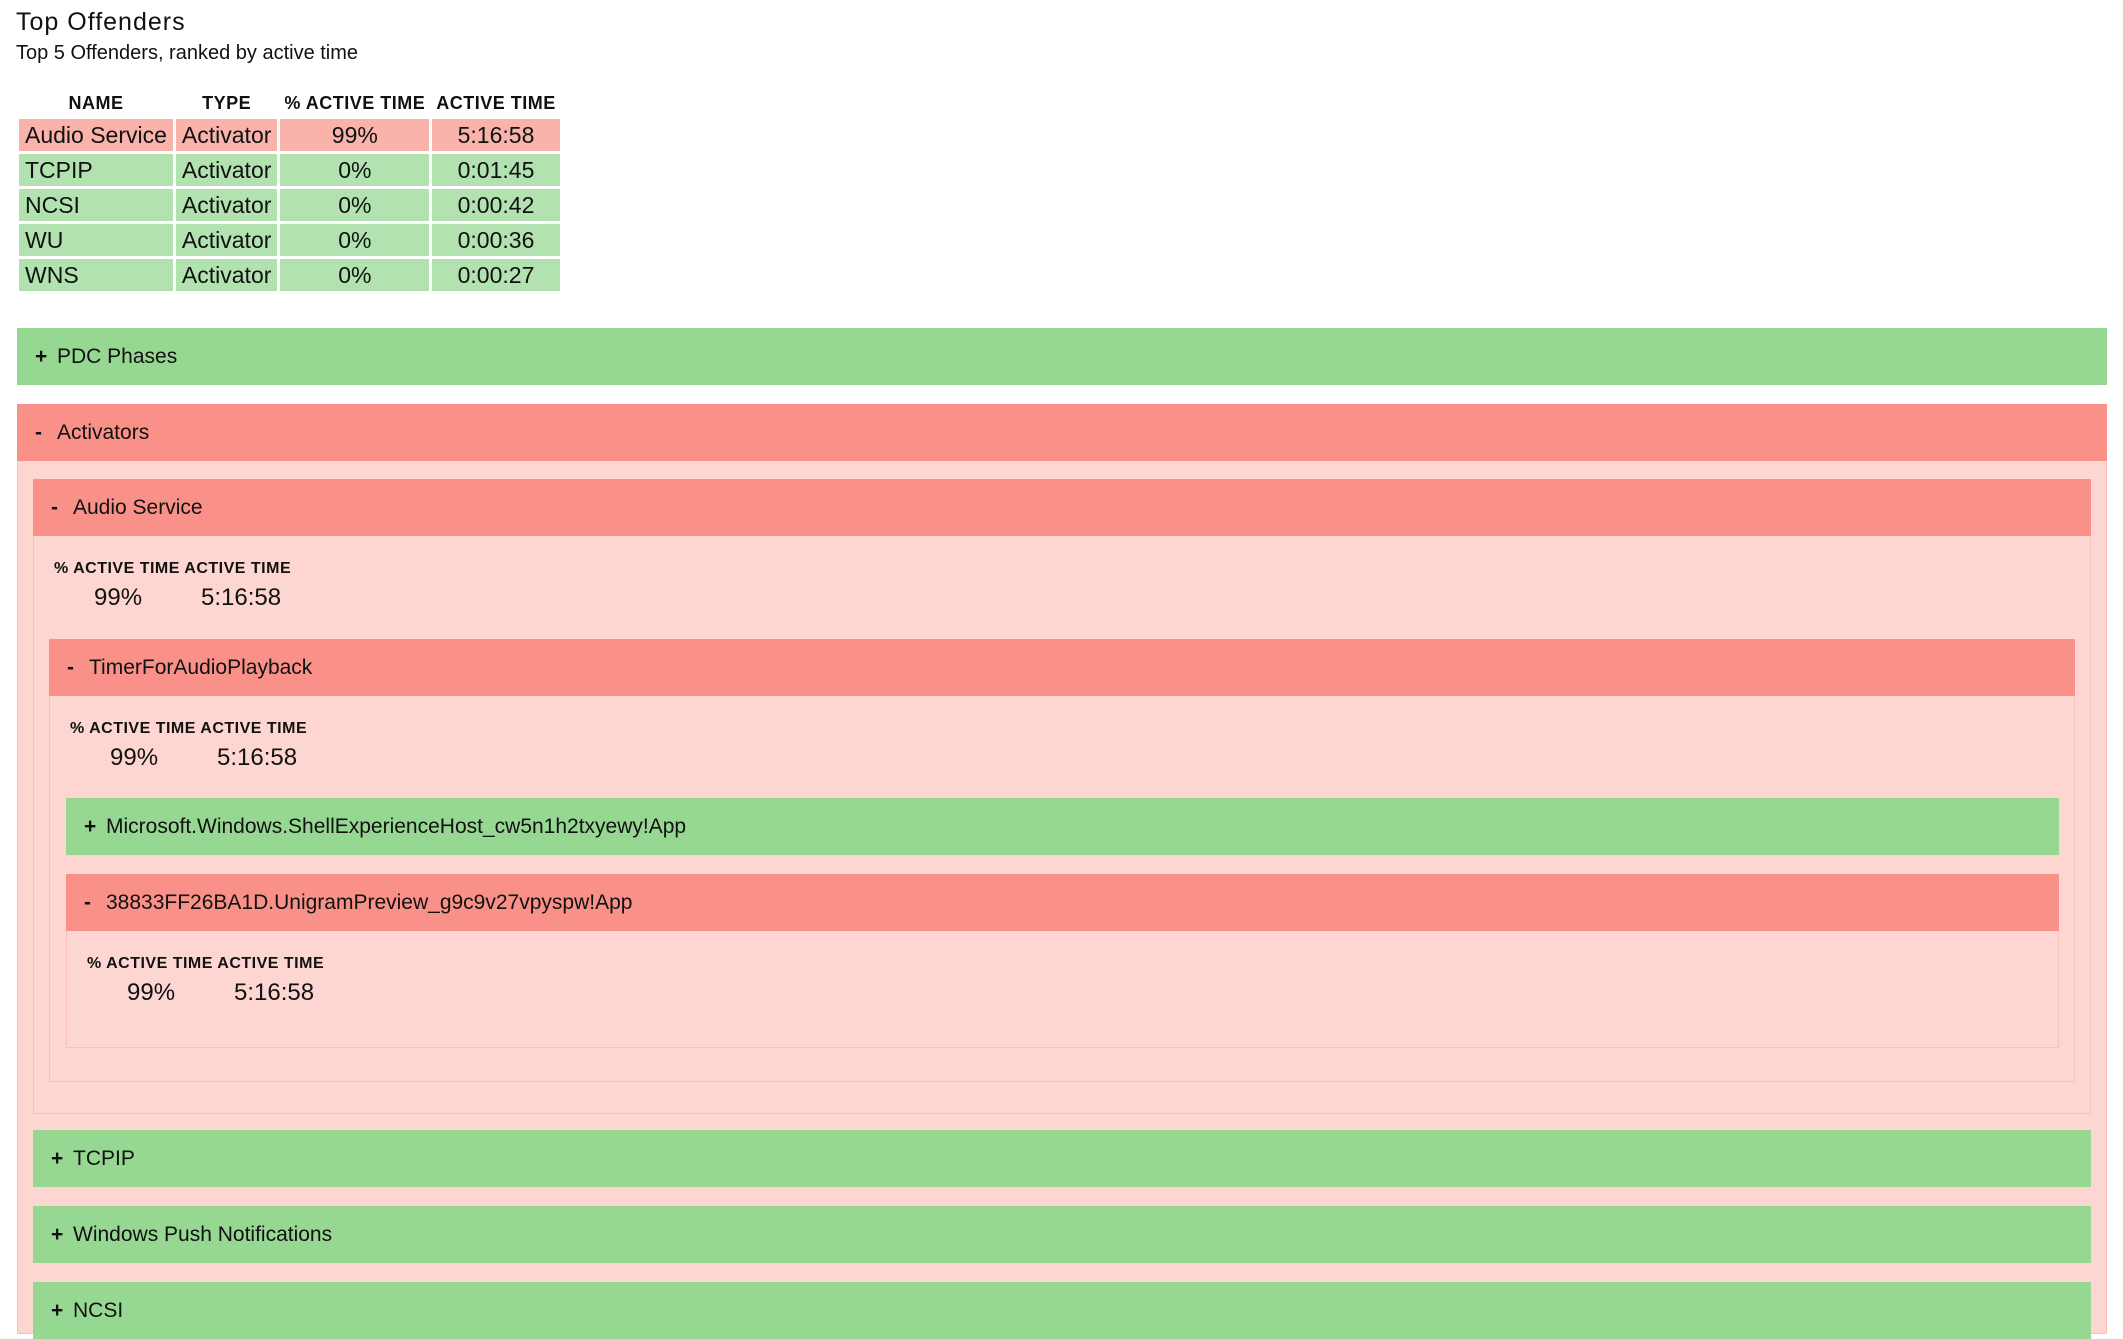  I want to click on section-label: TCPIP, so click(104, 1158).